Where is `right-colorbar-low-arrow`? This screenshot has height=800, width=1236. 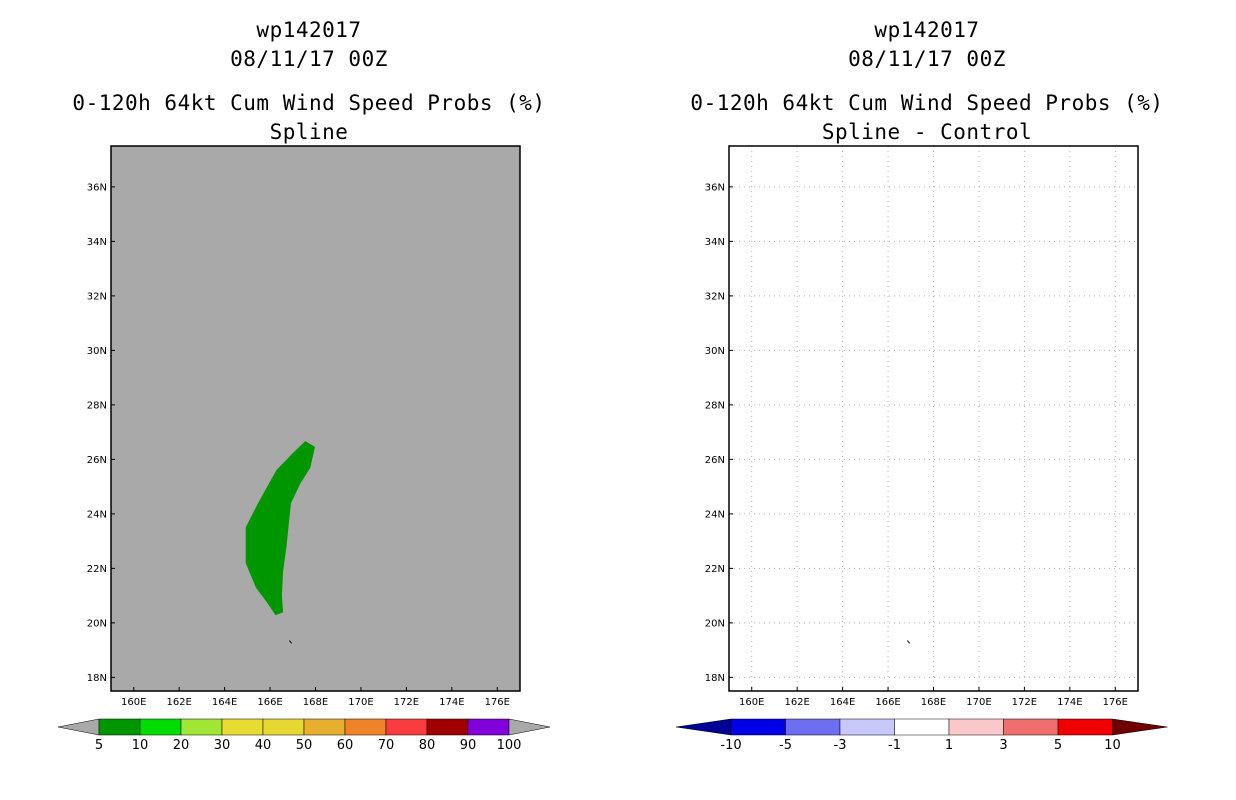 right-colorbar-low-arrow is located at coordinates (703, 727).